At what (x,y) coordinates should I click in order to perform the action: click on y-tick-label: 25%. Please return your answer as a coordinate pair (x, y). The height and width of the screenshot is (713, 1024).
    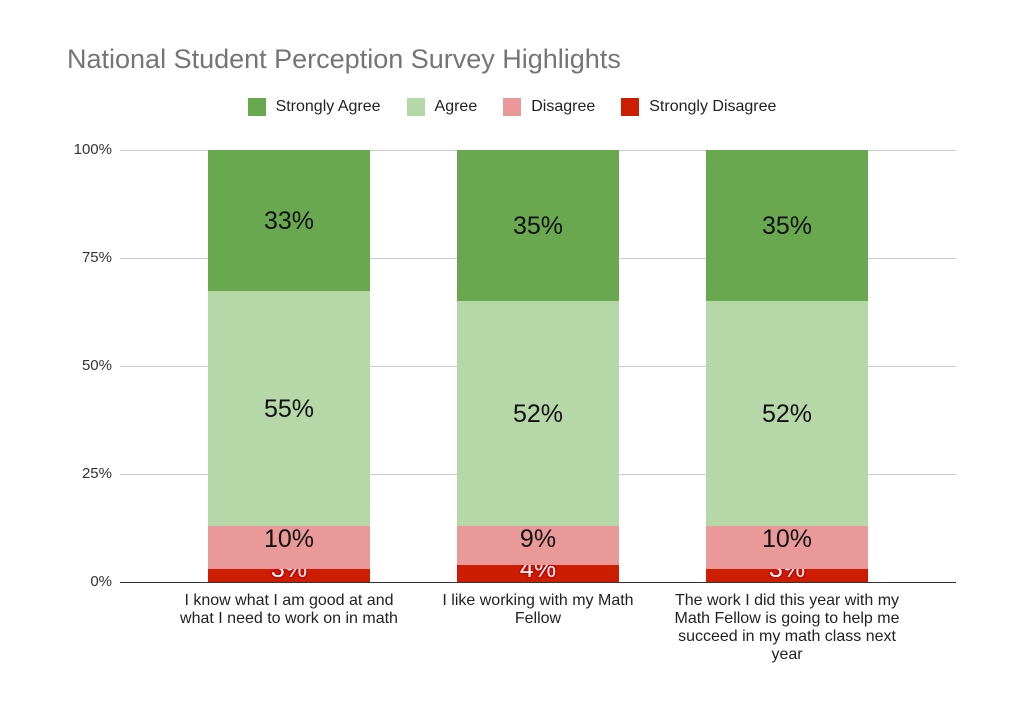
    Looking at the image, I should click on (96, 473).